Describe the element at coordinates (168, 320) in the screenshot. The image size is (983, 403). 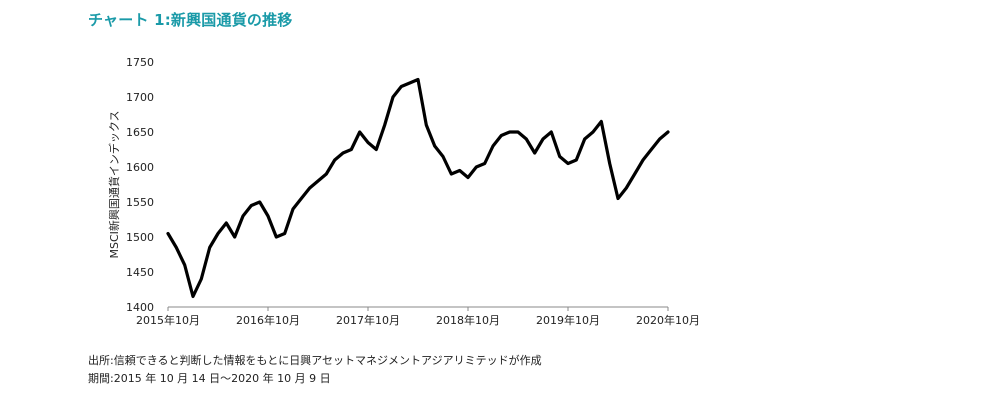
I see `x-tick-label: 2015年10月` at that location.